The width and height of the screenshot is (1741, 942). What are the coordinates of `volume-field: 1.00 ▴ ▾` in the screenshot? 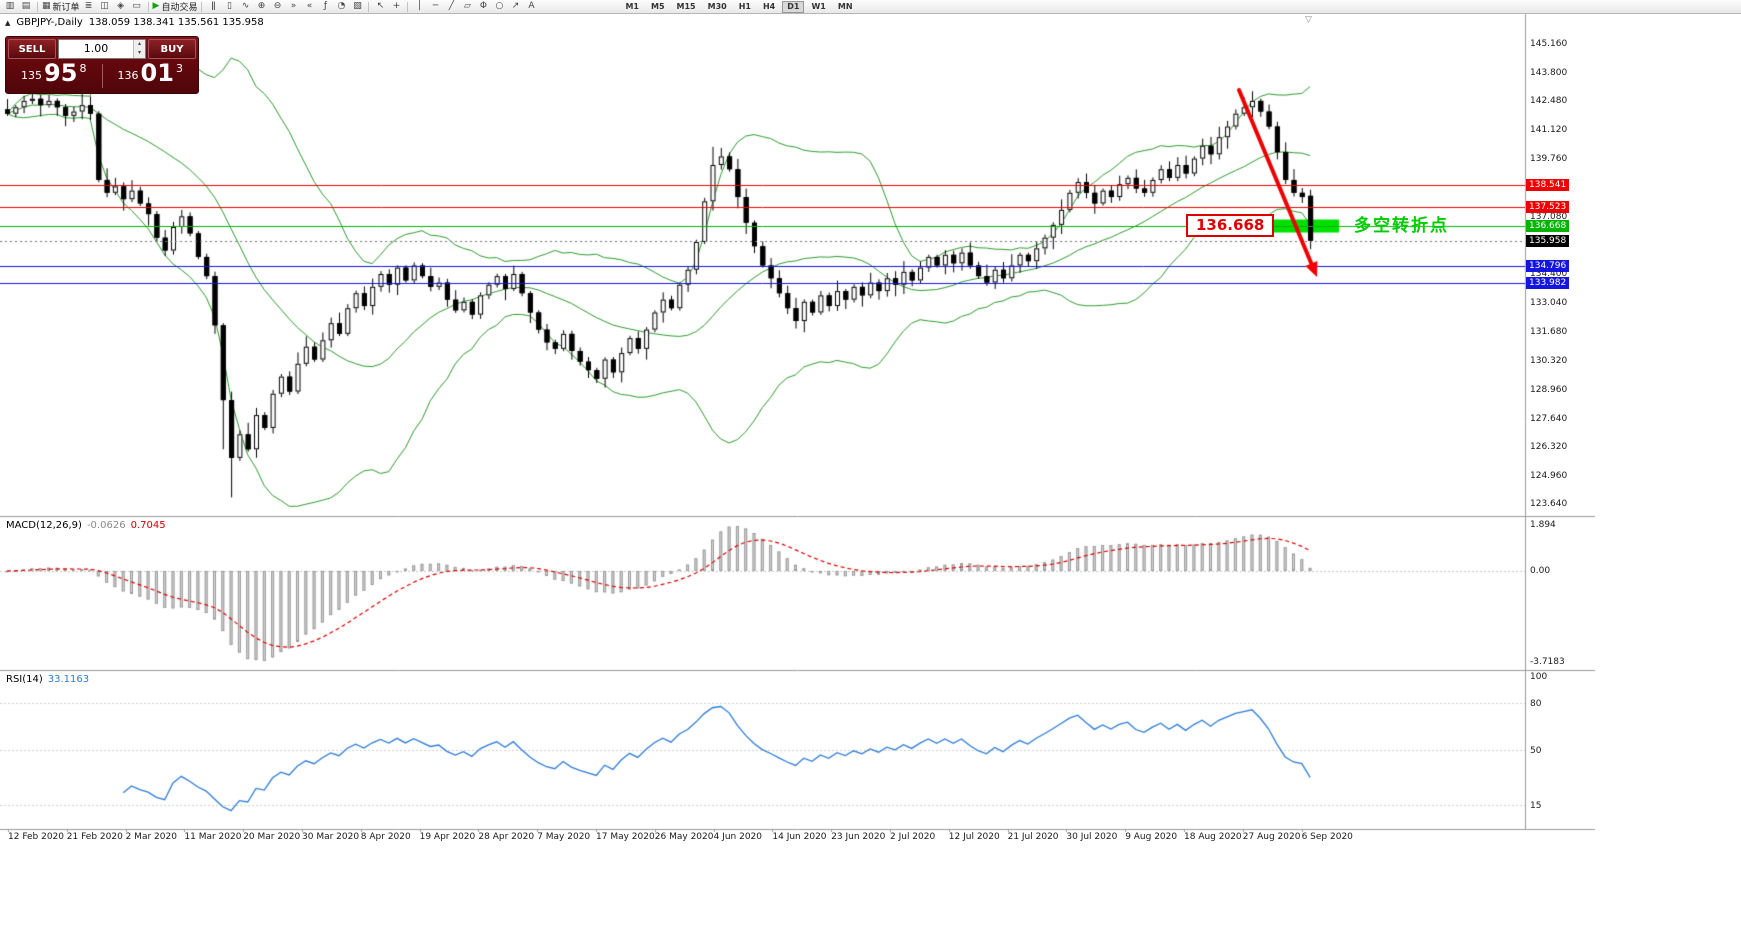 It's located at (102, 49).